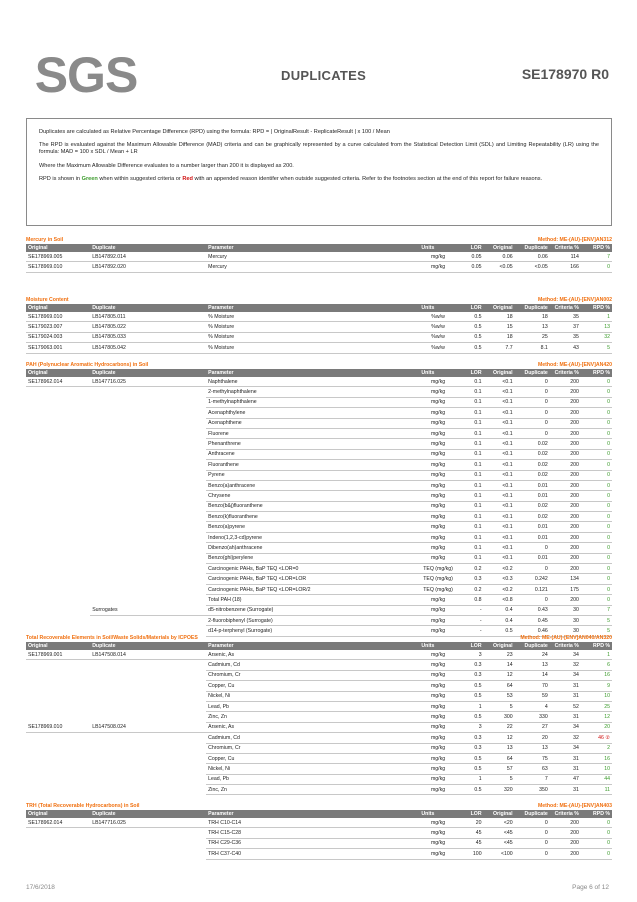 This screenshot has height=902, width=637. I want to click on table-cell: 31, so click(565, 769).